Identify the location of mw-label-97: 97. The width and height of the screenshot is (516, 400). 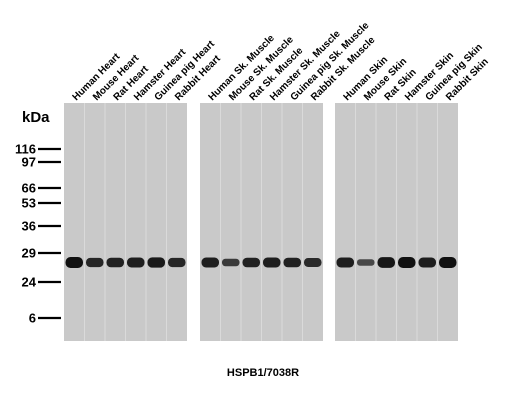
(29, 162).